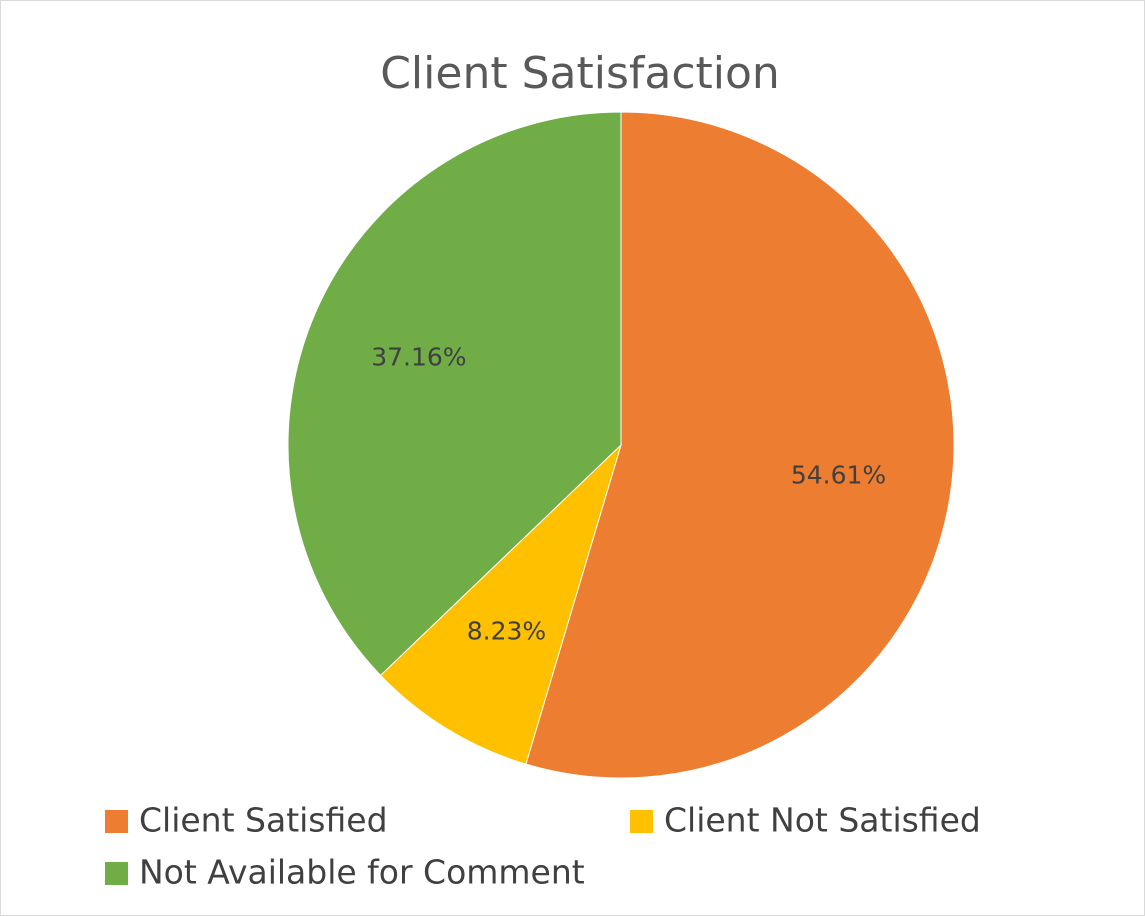 Image resolution: width=1145 pixels, height=916 pixels. Describe the element at coordinates (838, 475) in the screenshot. I see `data-label: 54.61%` at that location.